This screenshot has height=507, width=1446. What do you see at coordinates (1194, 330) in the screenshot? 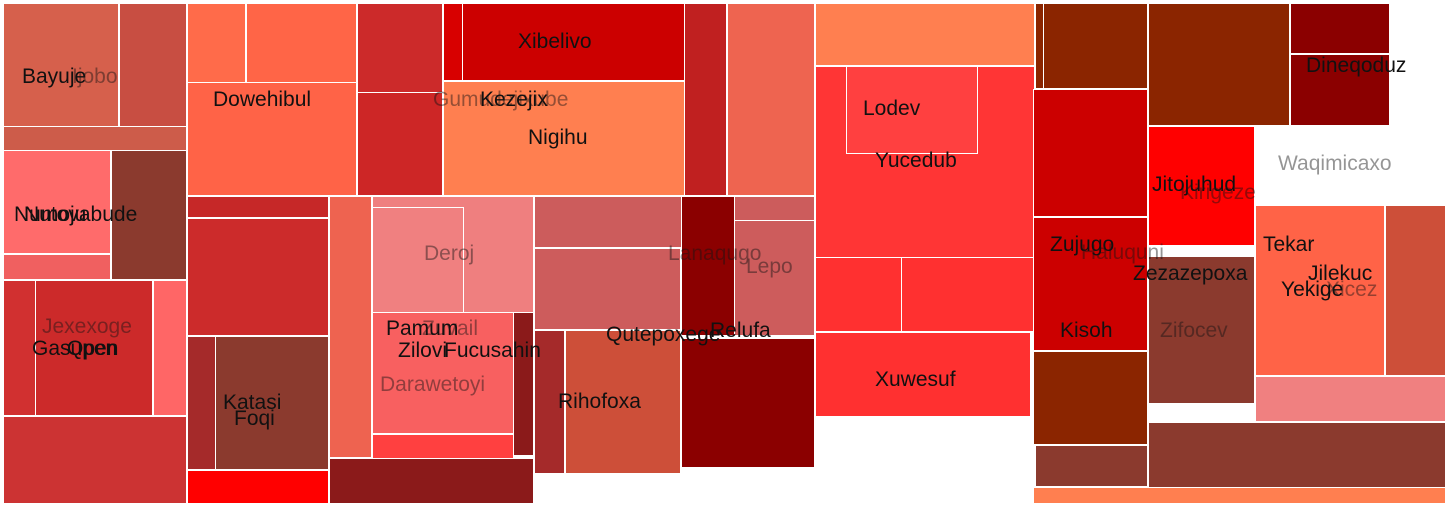
I see `treemap-label: Zifocev` at bounding box center [1194, 330].